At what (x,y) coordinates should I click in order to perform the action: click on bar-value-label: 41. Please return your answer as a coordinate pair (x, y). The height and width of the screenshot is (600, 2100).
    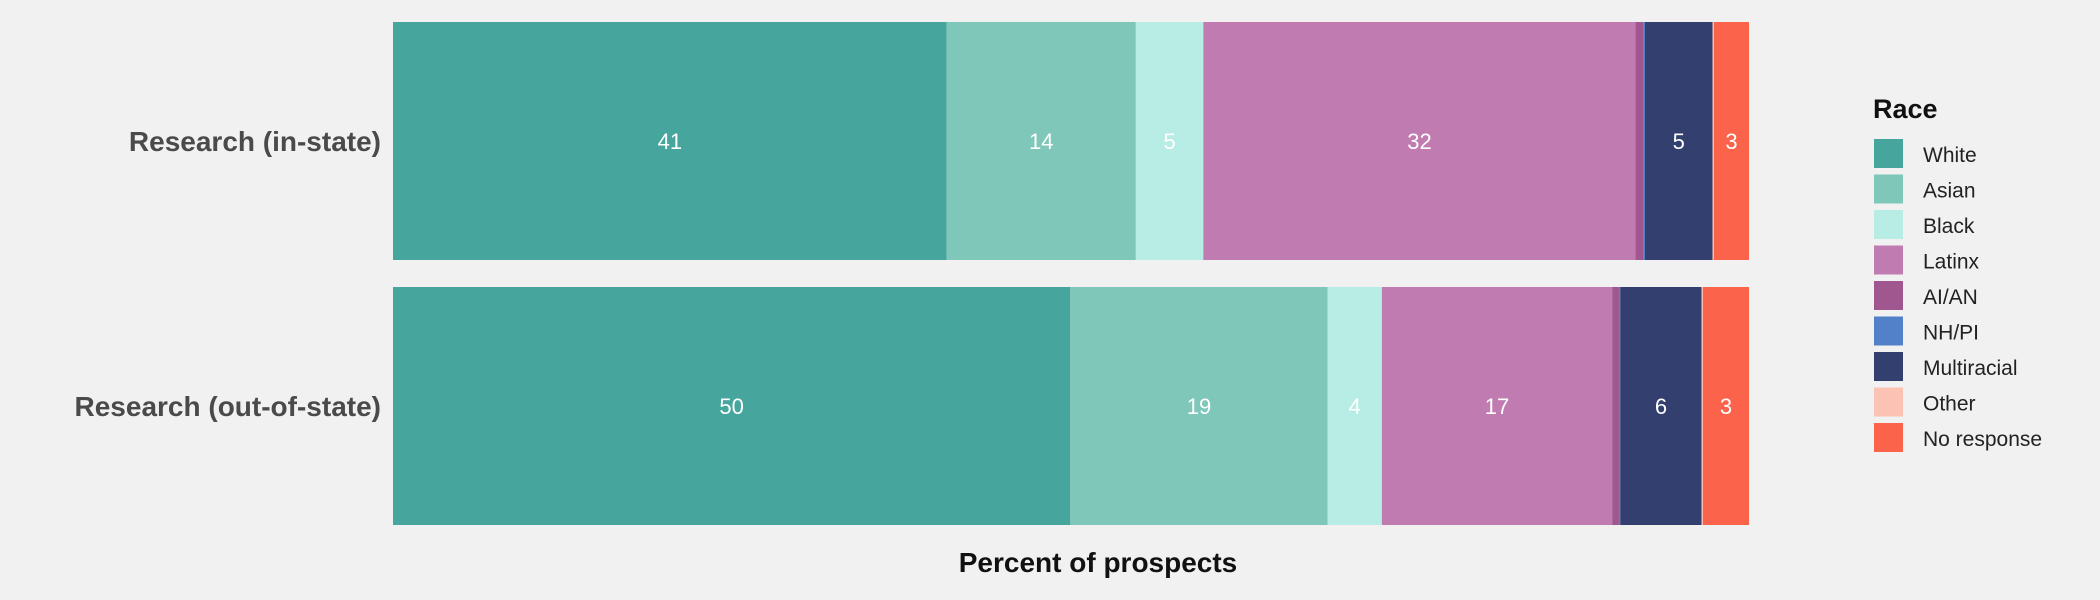
    Looking at the image, I should click on (670, 141).